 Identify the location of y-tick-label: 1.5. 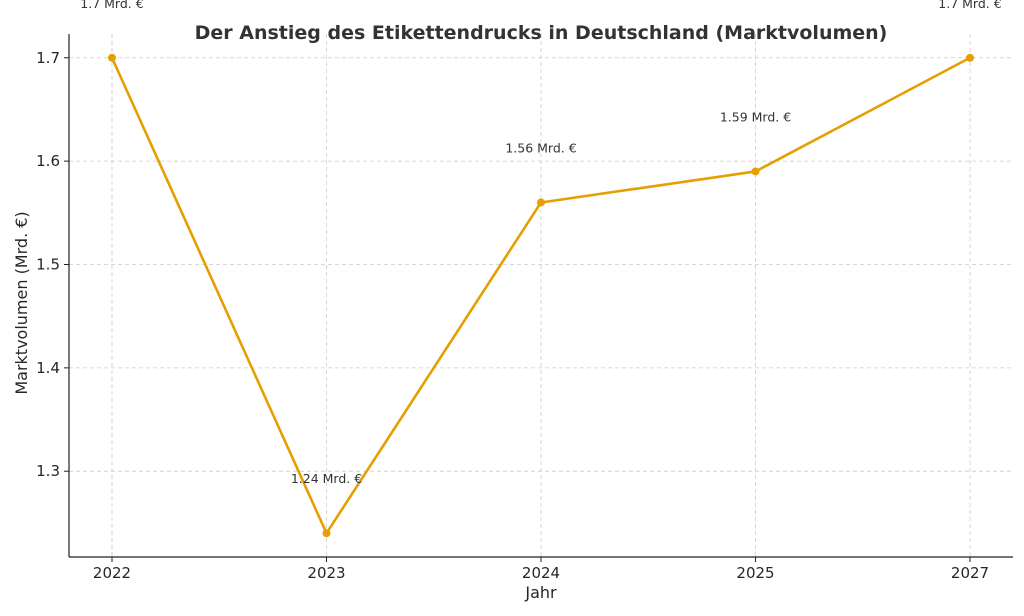
(48, 264).